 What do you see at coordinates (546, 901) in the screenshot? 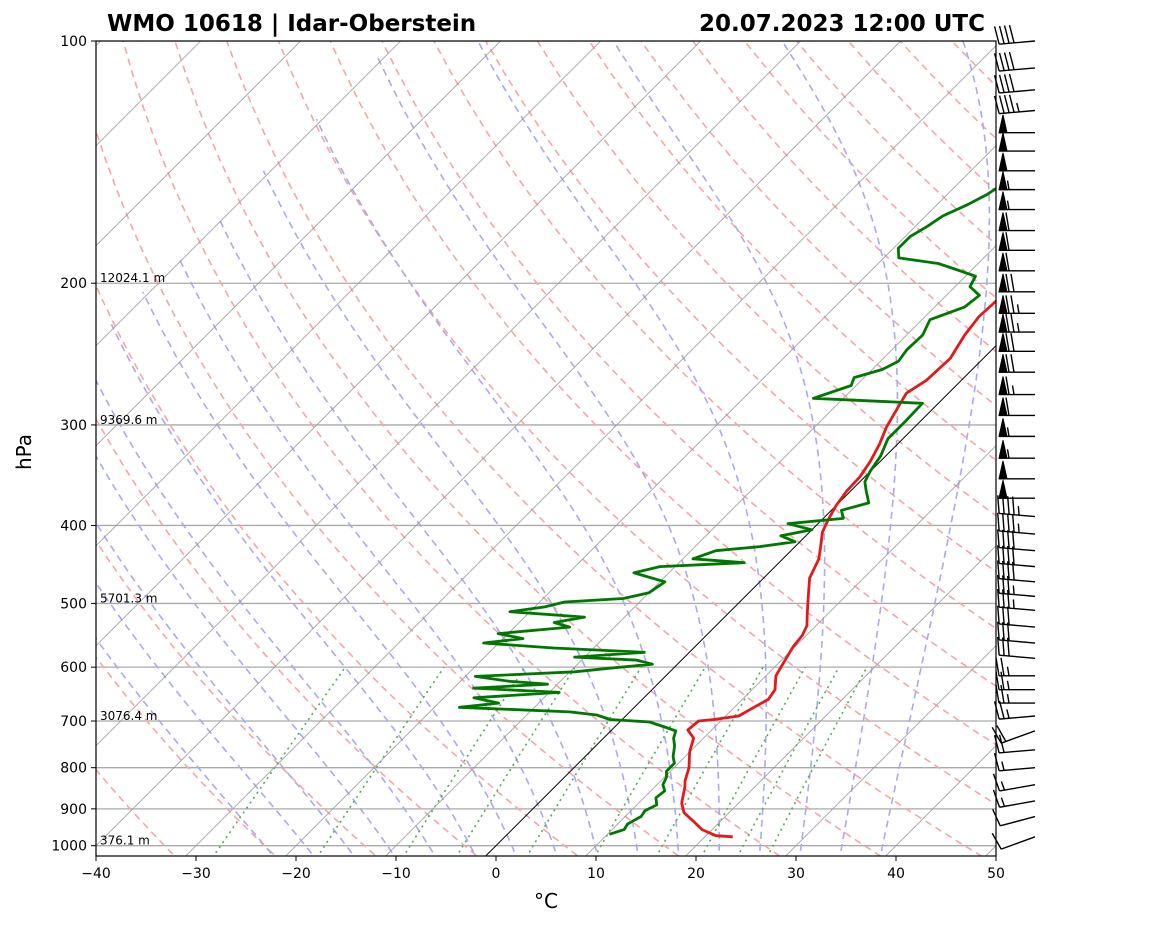
I see `x-axis-label: °C` at bounding box center [546, 901].